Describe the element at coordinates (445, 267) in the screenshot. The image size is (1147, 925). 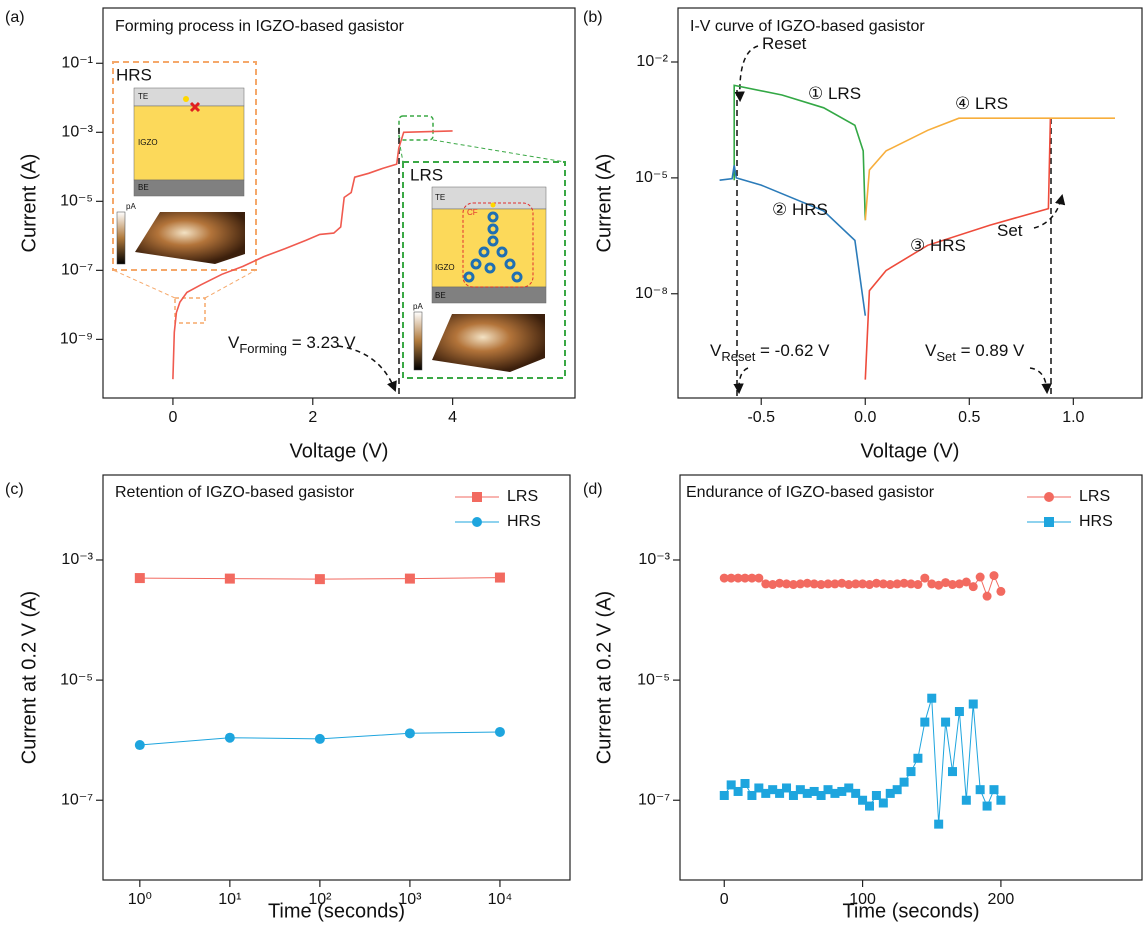
I see `layer-label: IGZO` at that location.